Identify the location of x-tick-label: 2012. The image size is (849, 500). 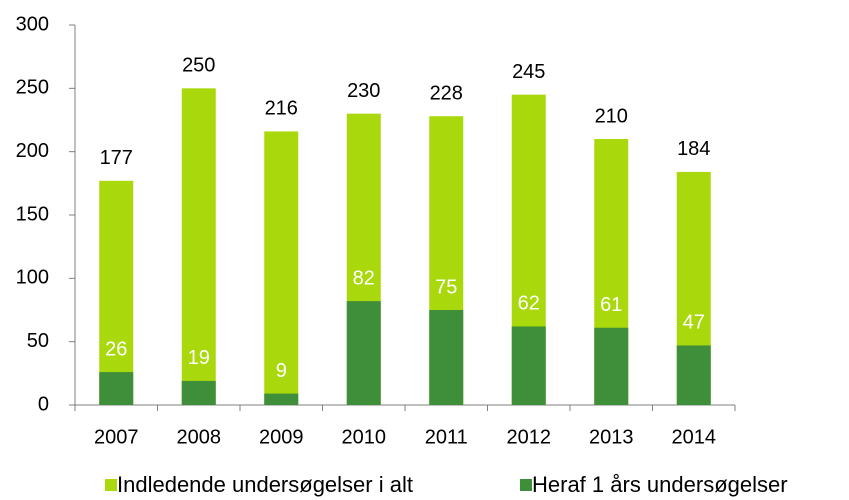
(529, 437).